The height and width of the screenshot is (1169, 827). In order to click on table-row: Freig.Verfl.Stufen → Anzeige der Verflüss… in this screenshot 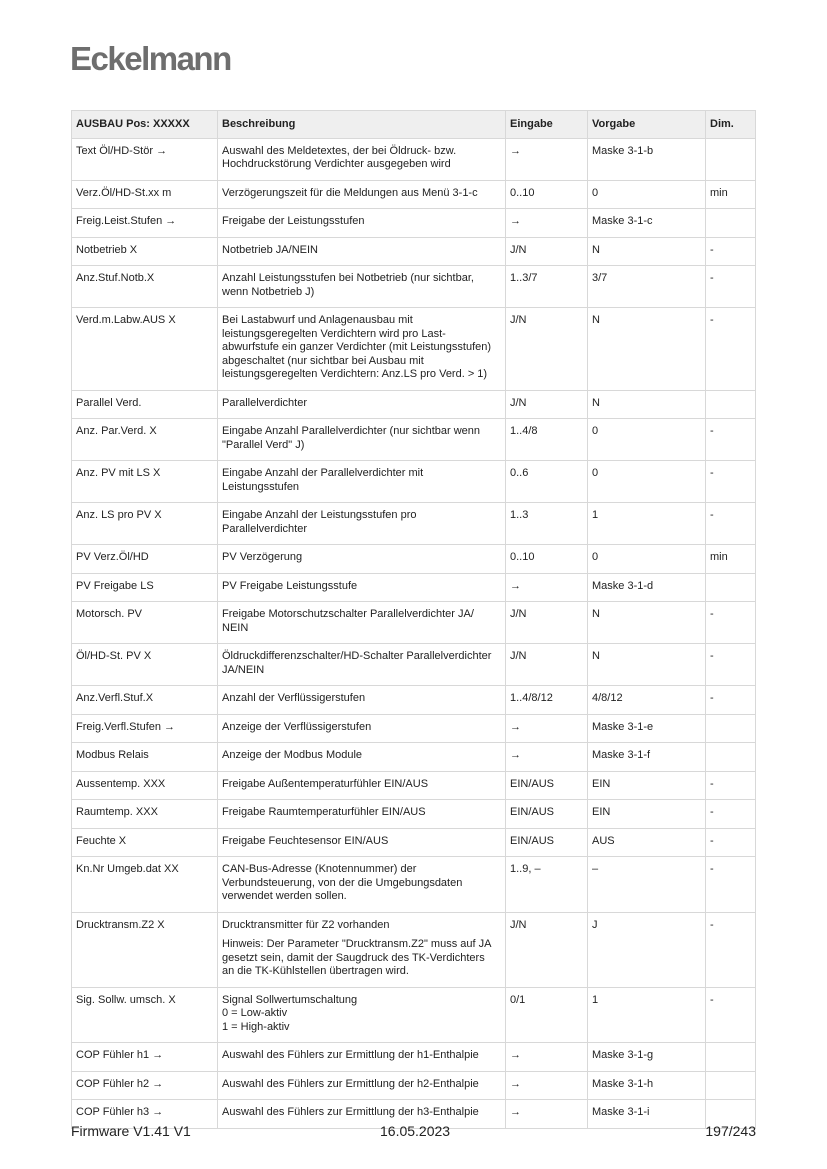, I will do `click(413, 728)`.